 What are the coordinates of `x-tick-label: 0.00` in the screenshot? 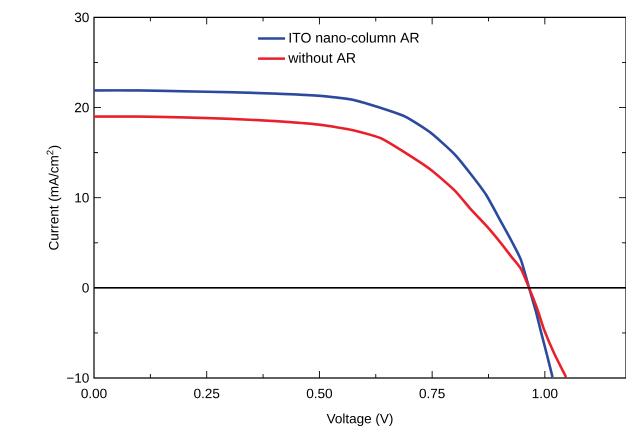 It's located at (94, 393).